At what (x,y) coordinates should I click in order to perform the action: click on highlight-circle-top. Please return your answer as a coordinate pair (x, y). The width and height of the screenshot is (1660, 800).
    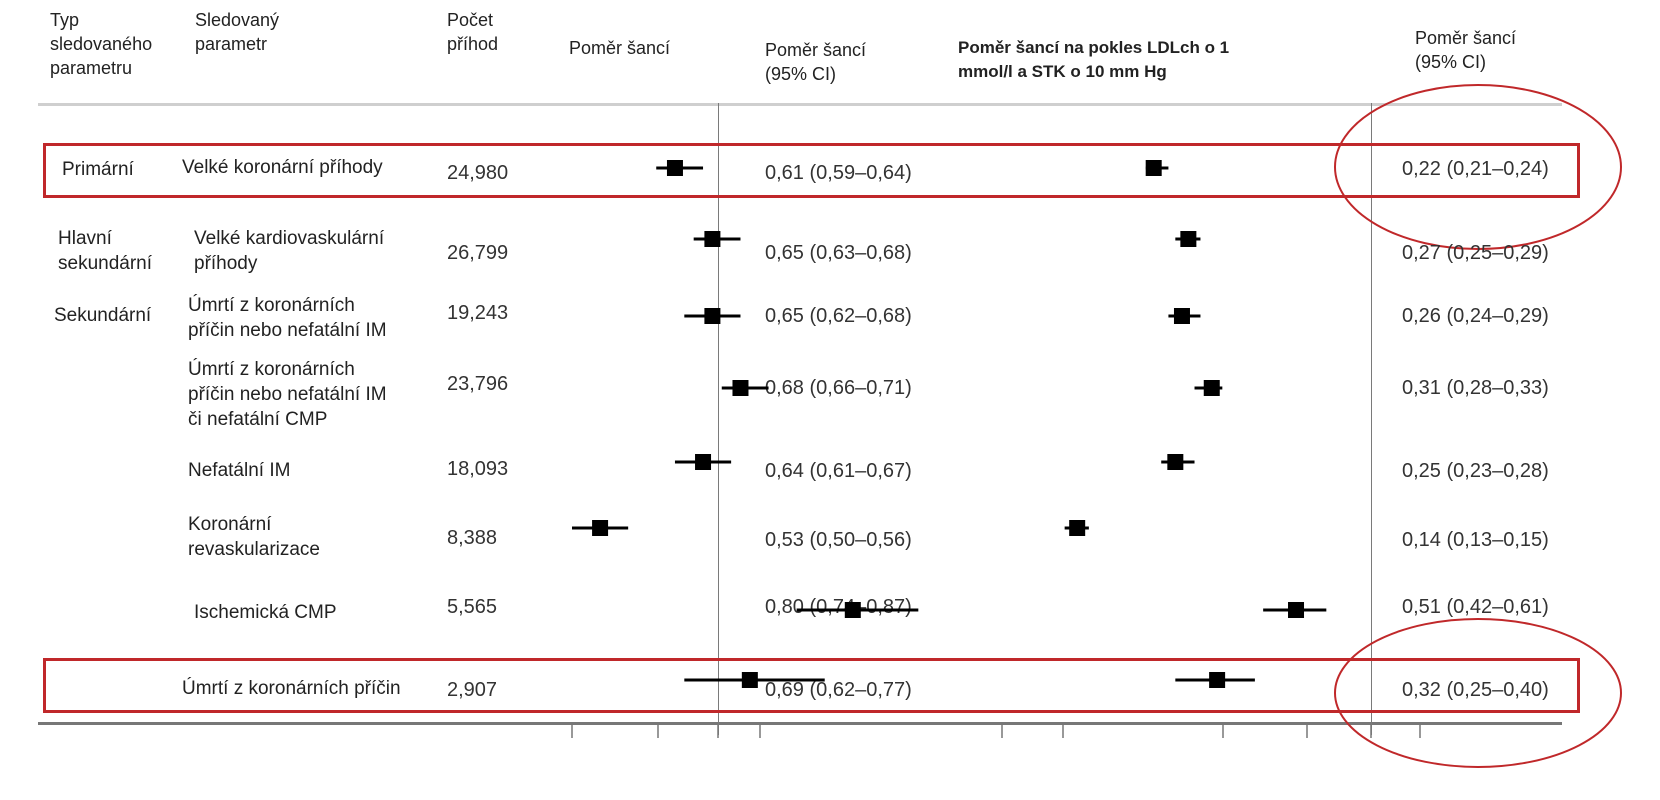
    Looking at the image, I should click on (1478, 167).